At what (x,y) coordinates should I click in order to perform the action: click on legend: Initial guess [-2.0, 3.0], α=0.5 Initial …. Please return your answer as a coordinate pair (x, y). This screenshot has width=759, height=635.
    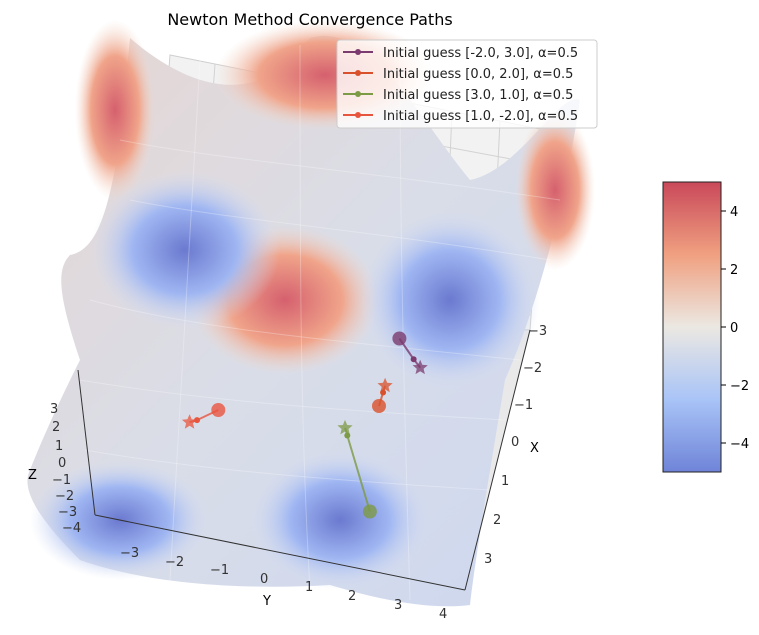
    Looking at the image, I should click on (467, 84).